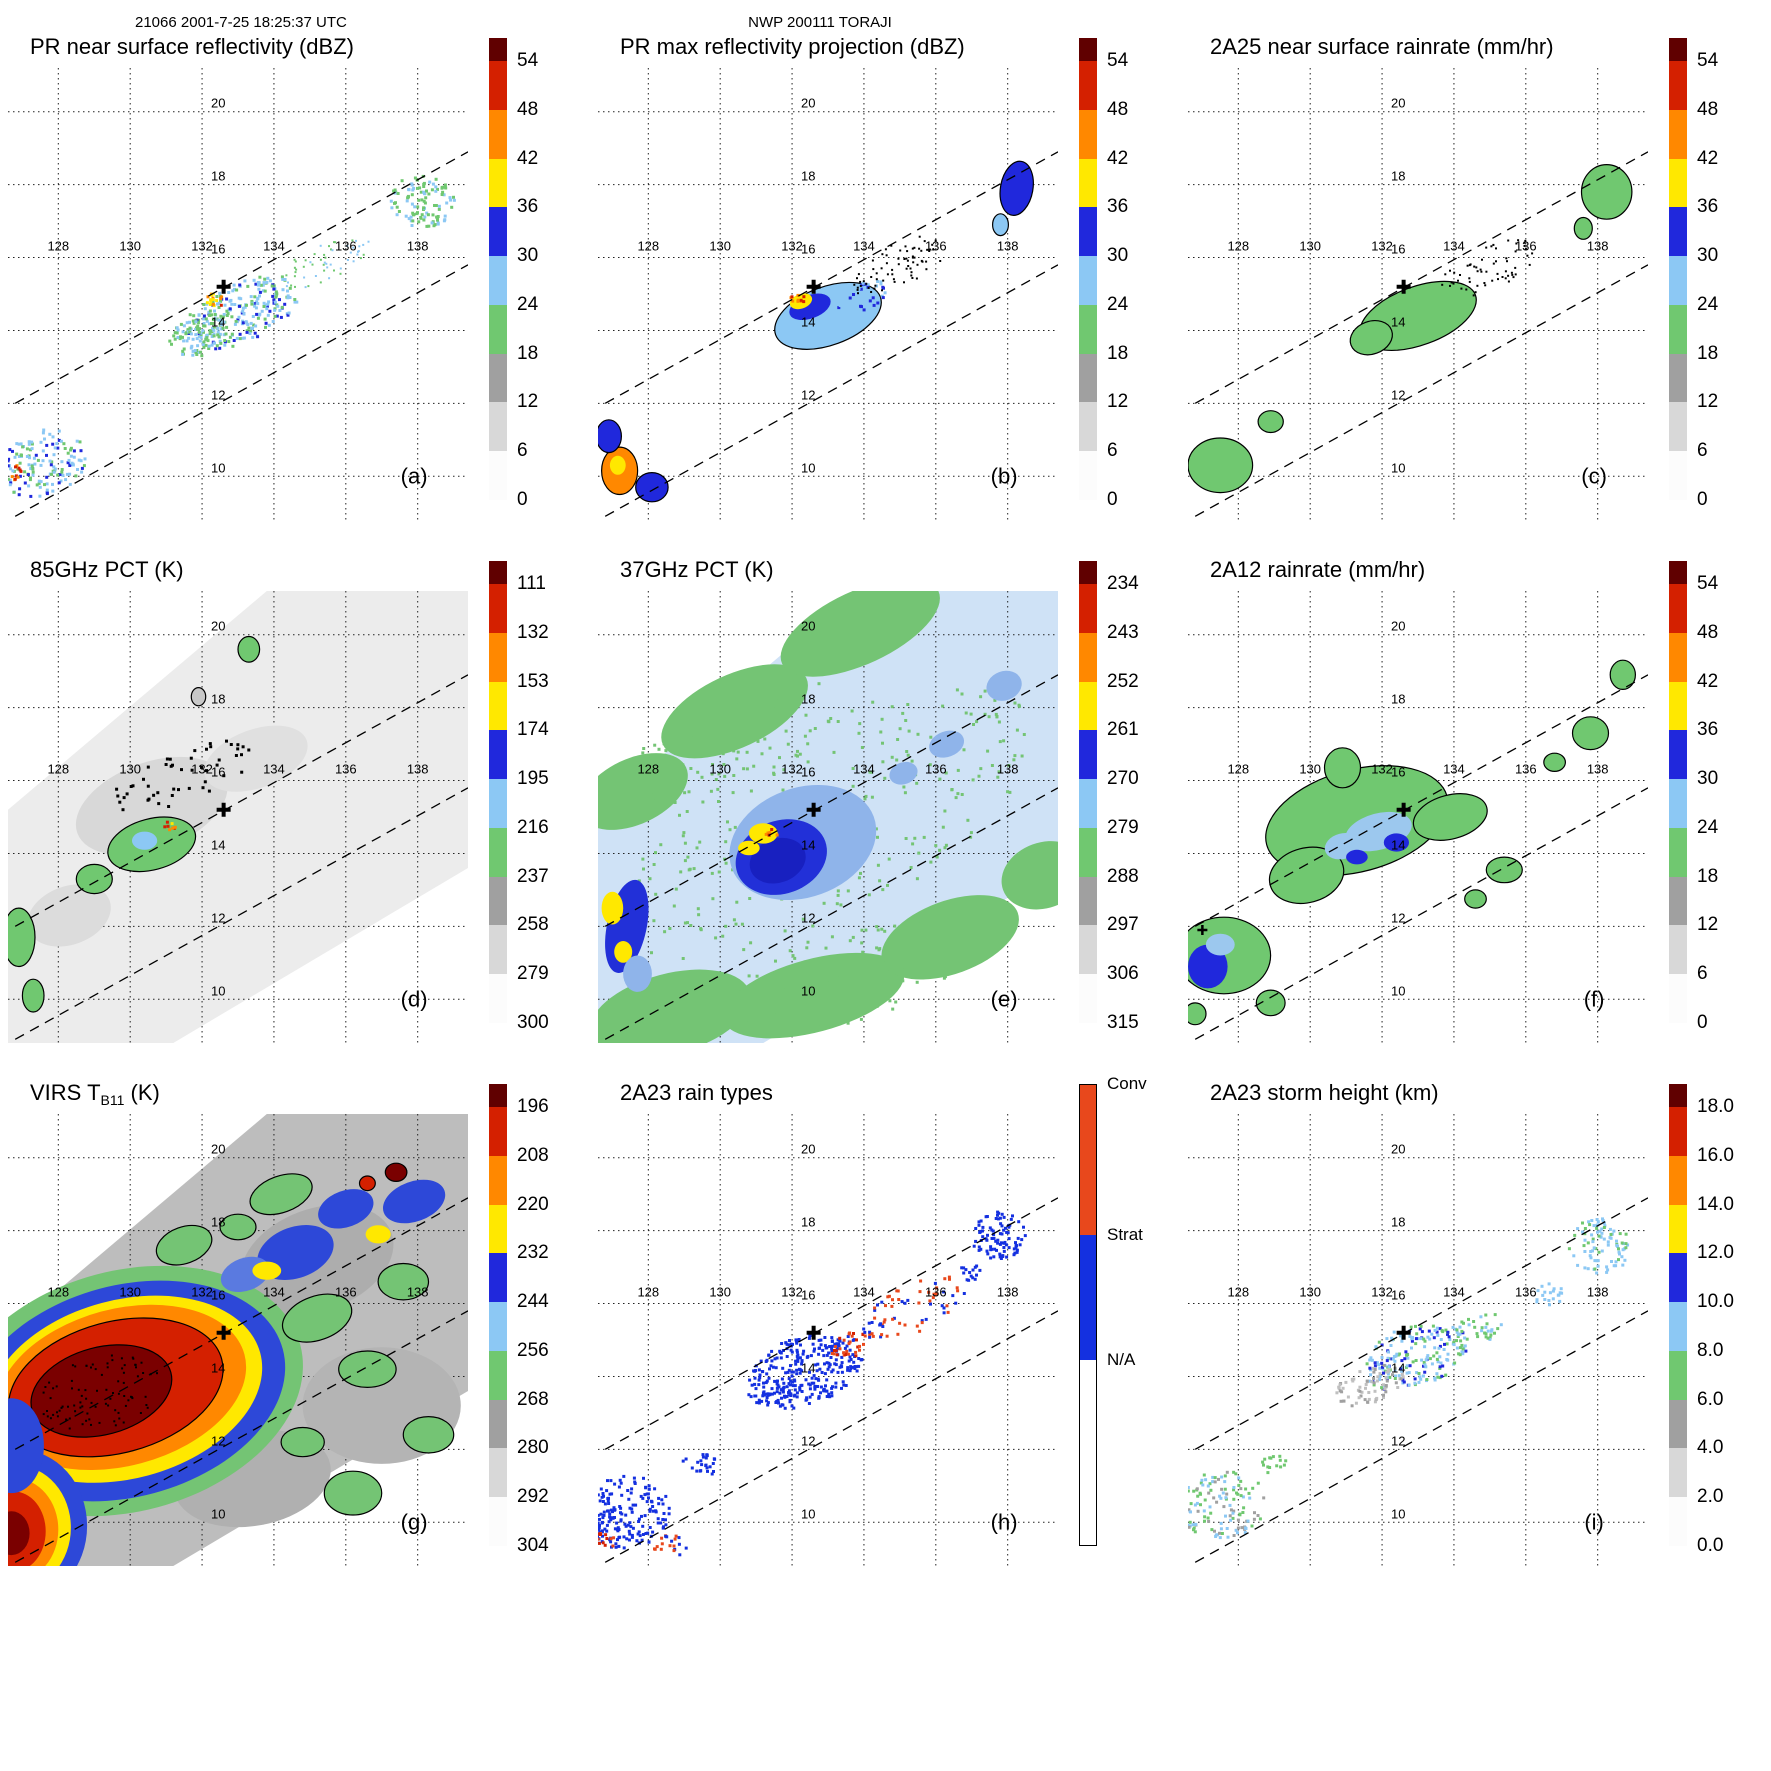 Image resolution: width=1771 pixels, height=1771 pixels. What do you see at coordinates (1118, 61) in the screenshot?
I see `colorbar-tick-label: 54` at bounding box center [1118, 61].